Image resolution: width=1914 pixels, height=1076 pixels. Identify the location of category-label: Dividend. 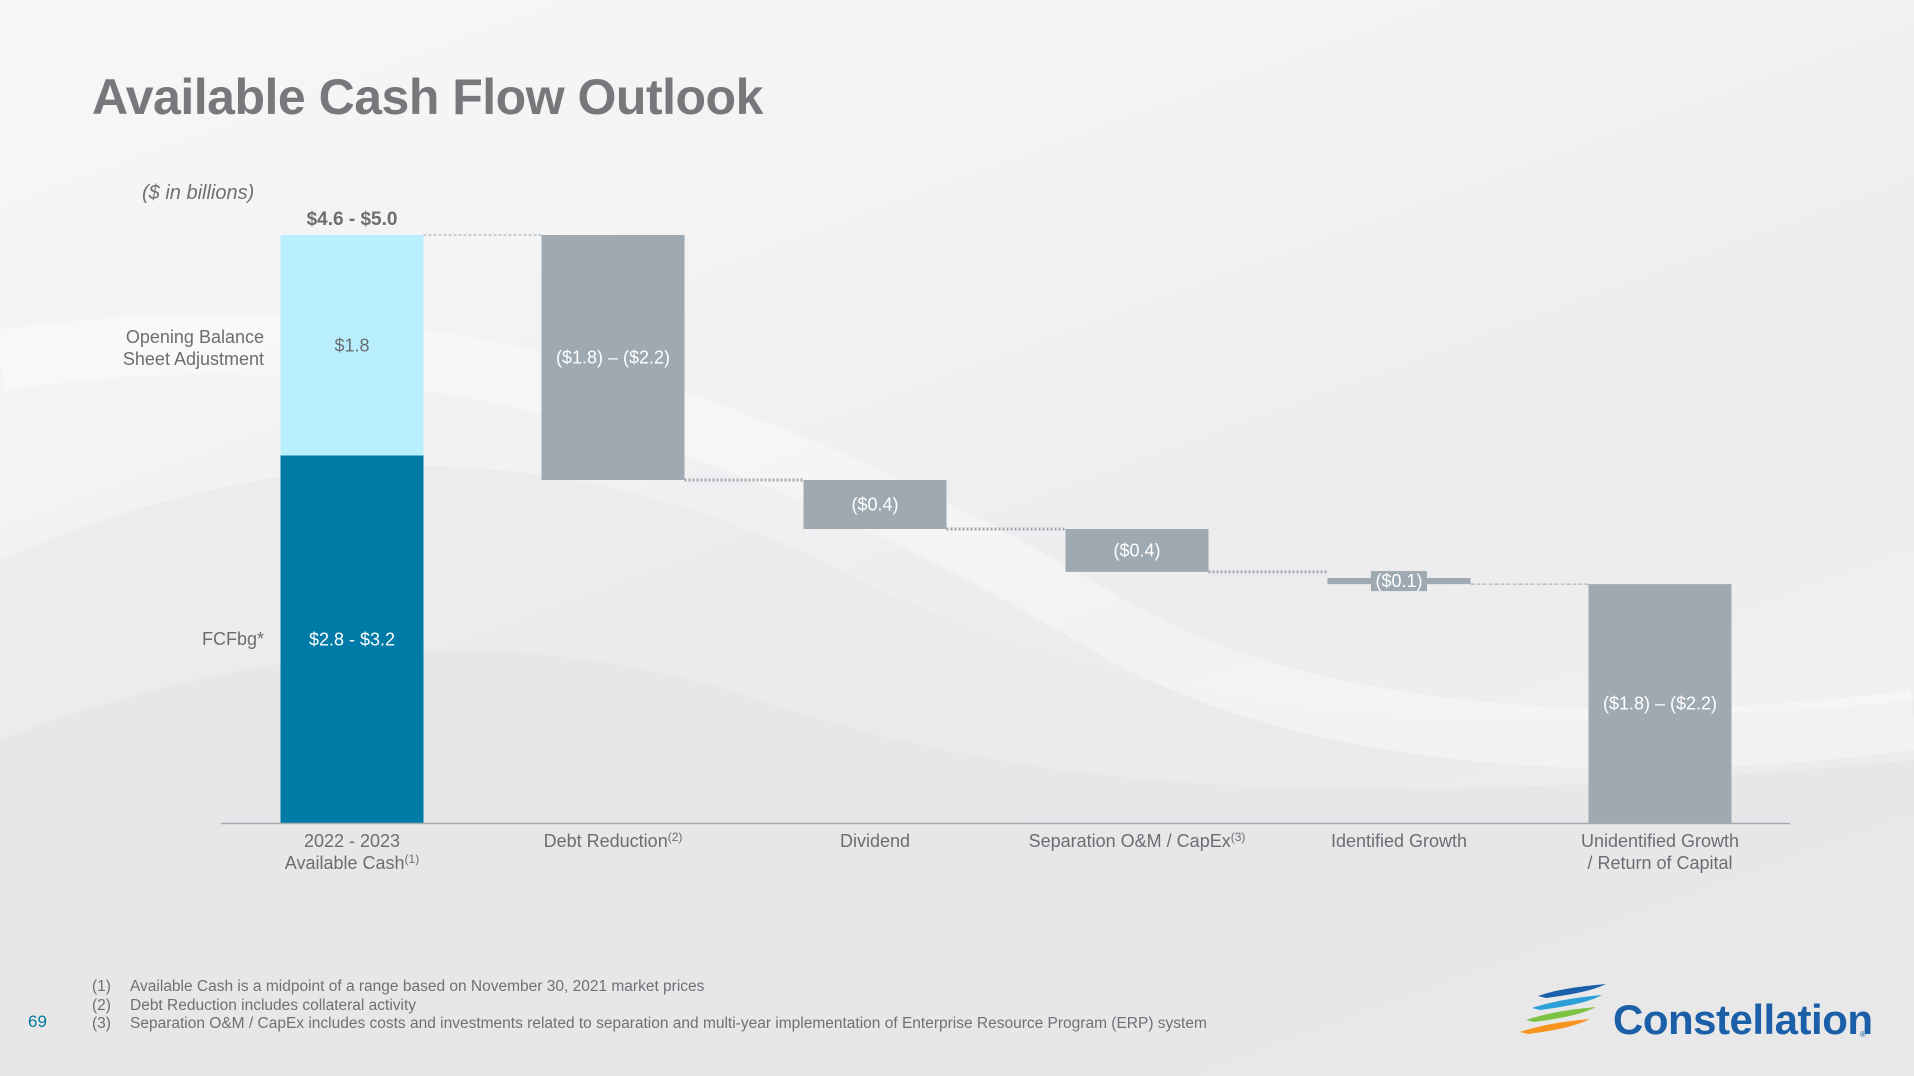
(875, 841).